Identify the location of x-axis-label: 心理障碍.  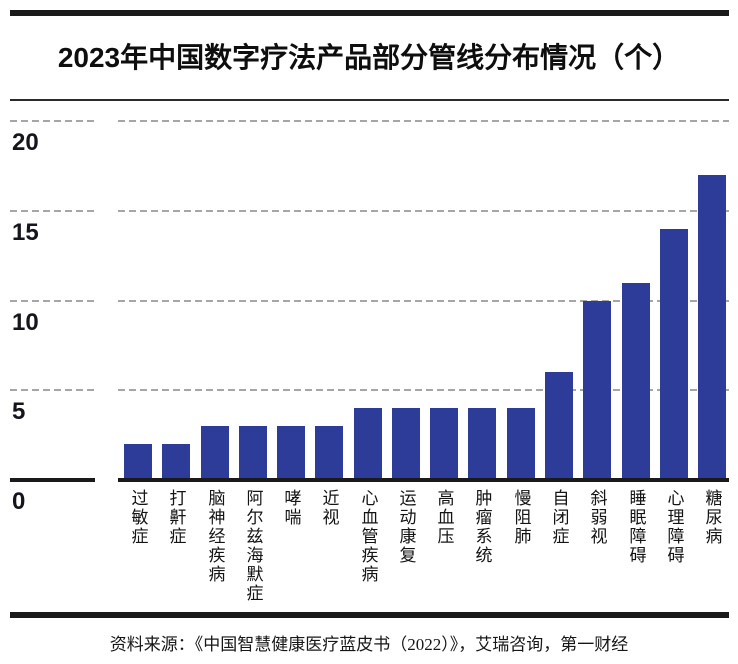
(674, 527).